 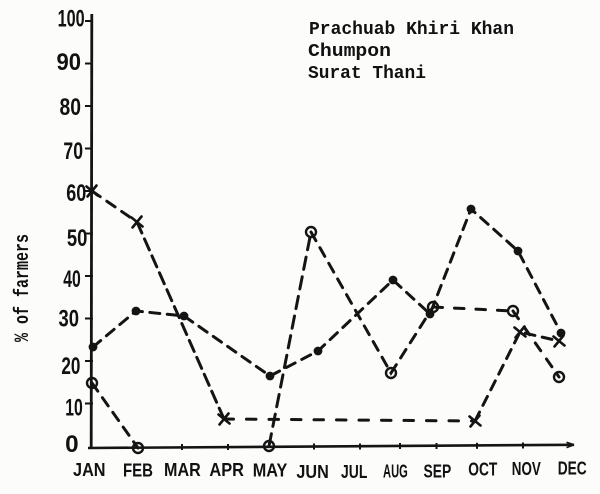 I want to click on svg-text: FEB, so click(x=138, y=471).